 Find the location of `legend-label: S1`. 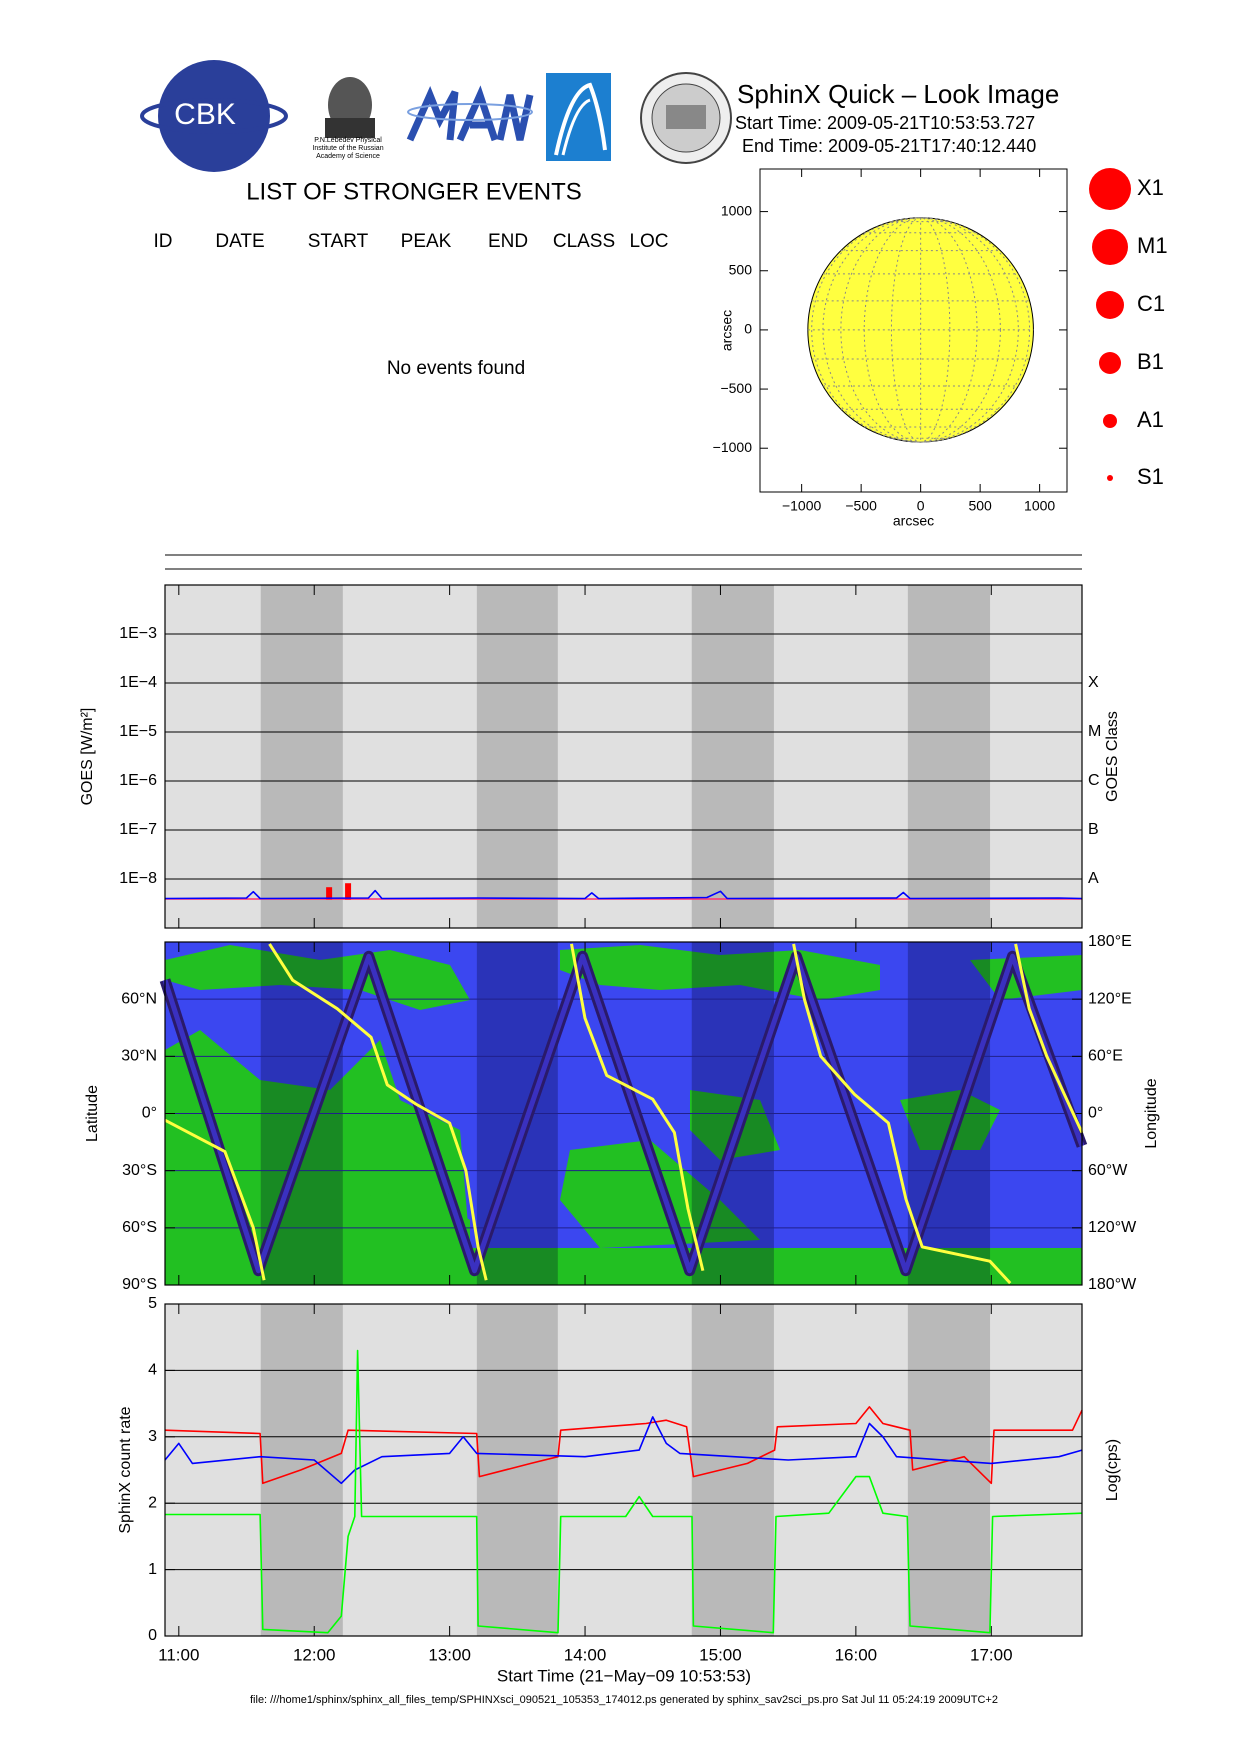

legend-label: S1 is located at coordinates (1150, 476).